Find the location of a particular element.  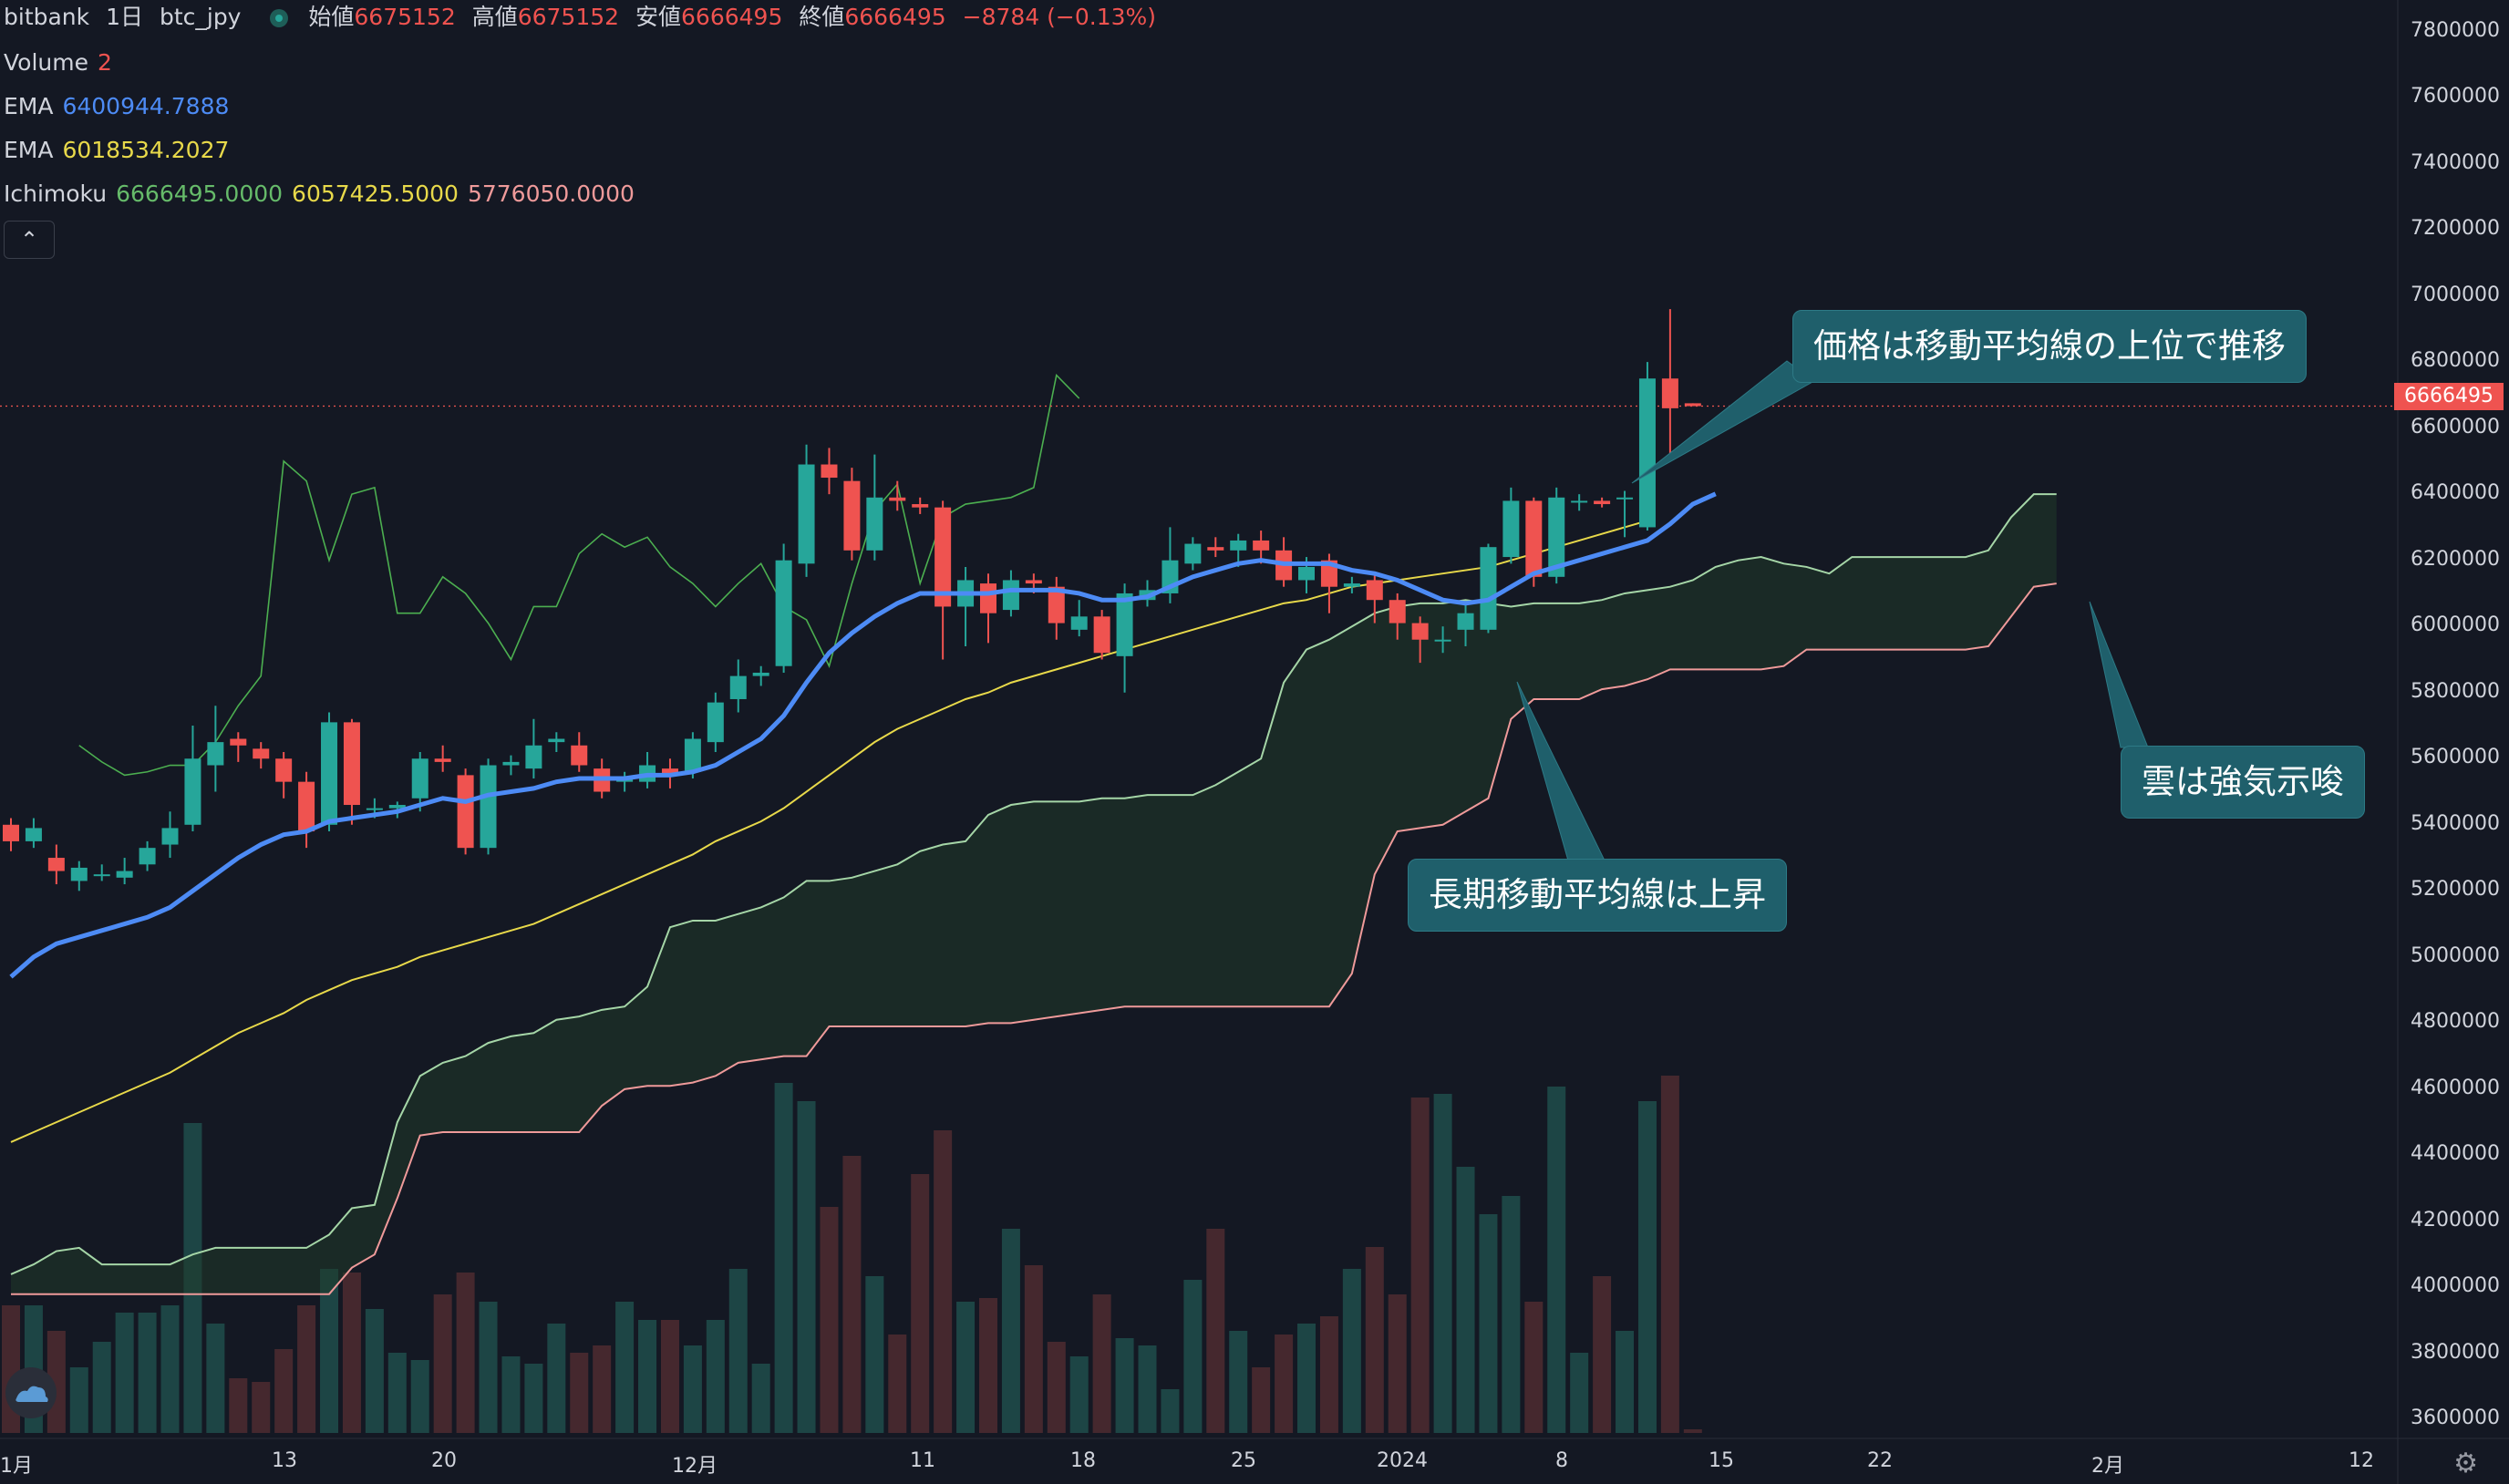

cloud-icon is located at coordinates (31, 1394).